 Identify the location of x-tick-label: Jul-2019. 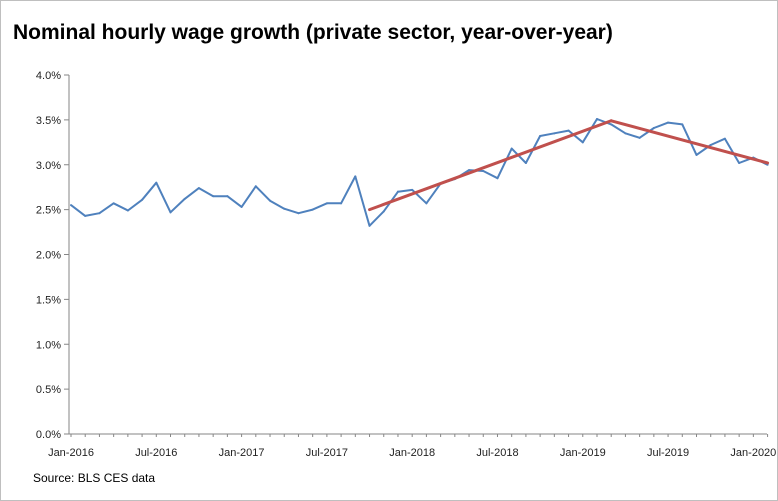
(668, 453).